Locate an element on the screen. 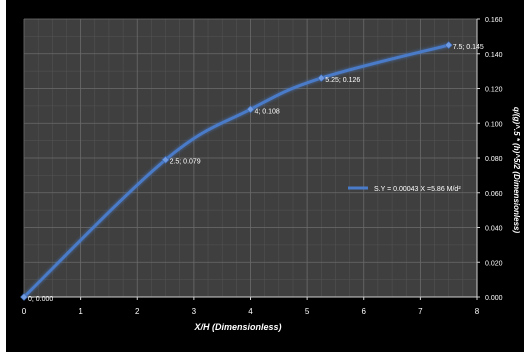  x-tick-label: 4 is located at coordinates (250, 311).